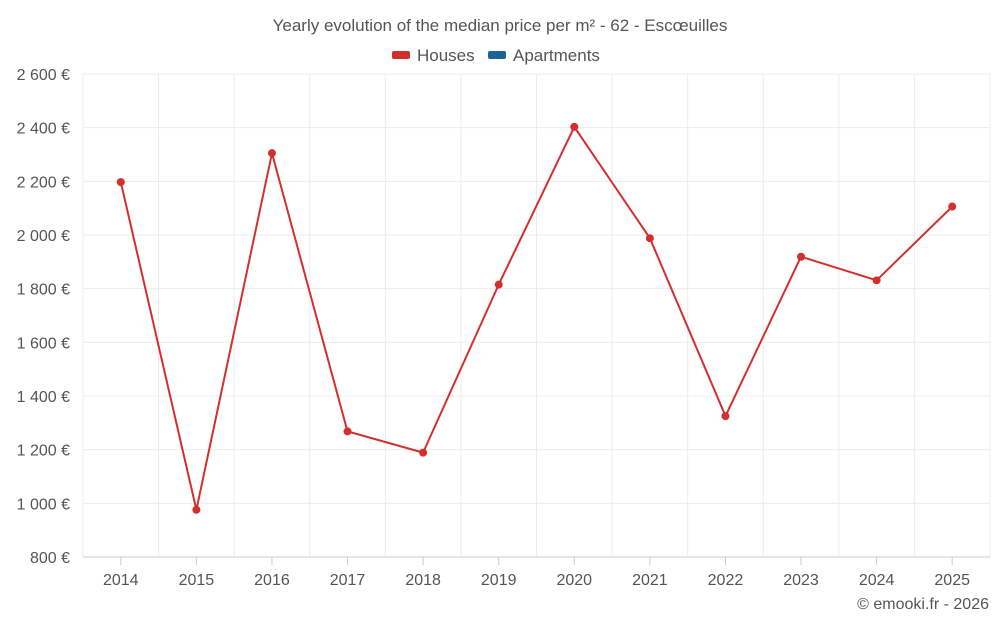 The image size is (1000, 625). Describe the element at coordinates (348, 580) in the screenshot. I see `x-tick-label: 2017` at that location.